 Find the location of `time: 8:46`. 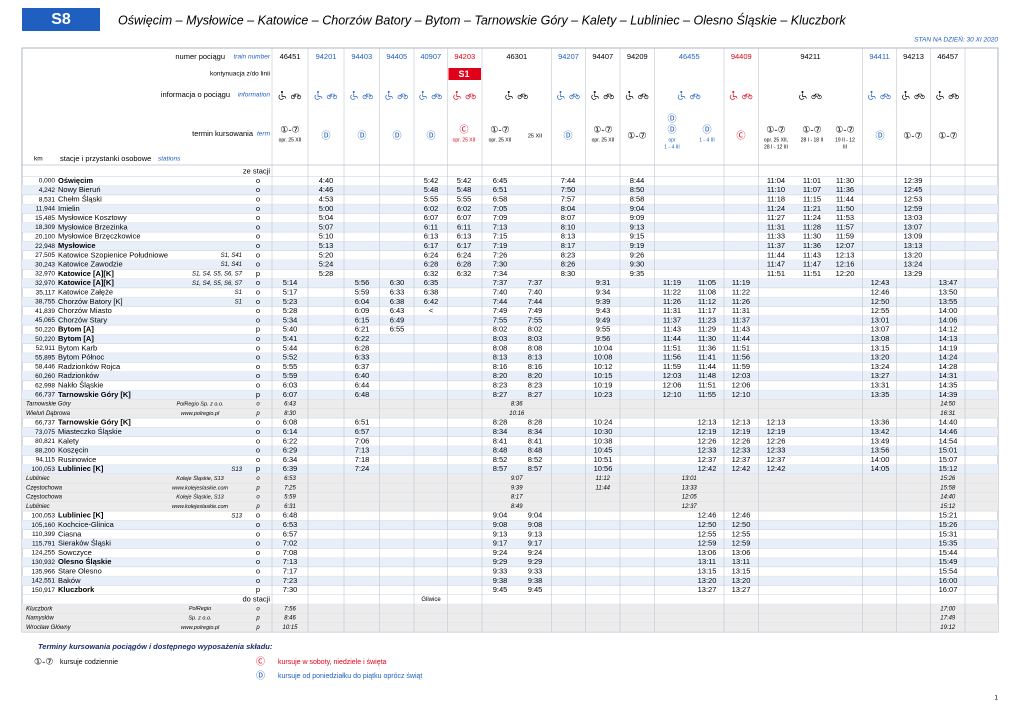

time: 8:46 is located at coordinates (290, 619).